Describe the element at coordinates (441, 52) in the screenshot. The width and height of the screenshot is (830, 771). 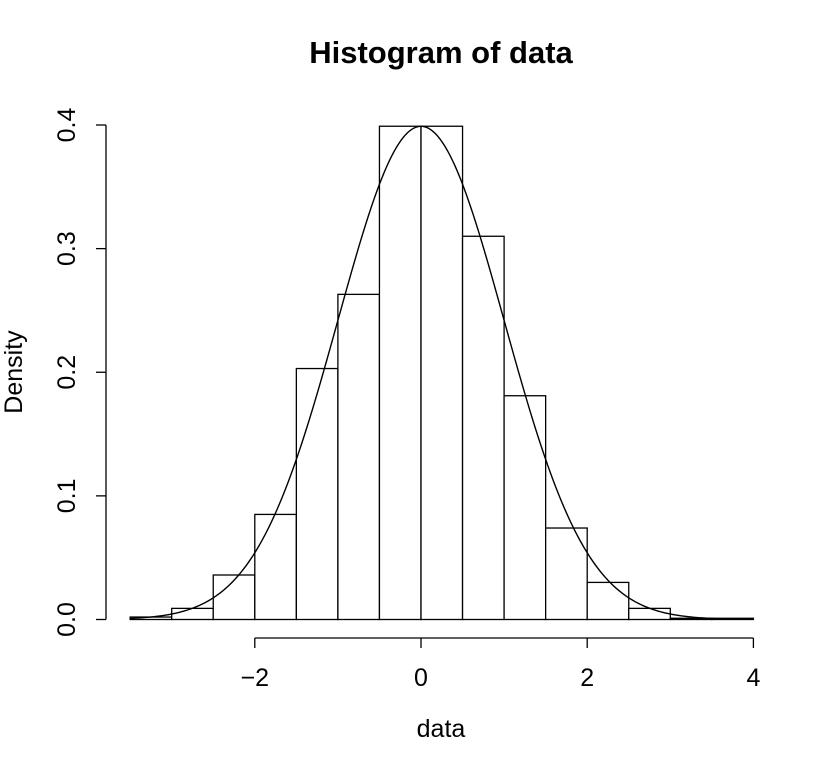
I see `chart-title: Histogram of data` at that location.